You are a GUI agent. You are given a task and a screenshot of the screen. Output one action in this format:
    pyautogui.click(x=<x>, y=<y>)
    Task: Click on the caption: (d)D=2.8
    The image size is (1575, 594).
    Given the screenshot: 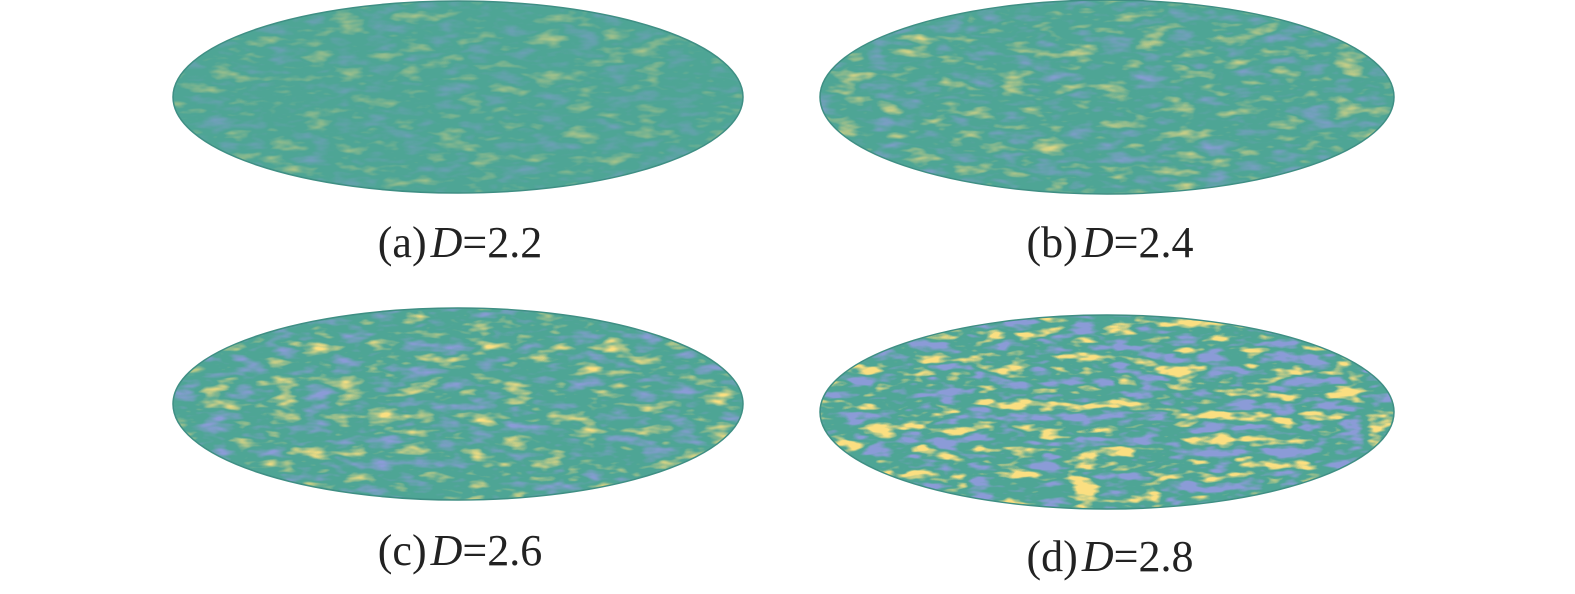 What is the action you would take?
    pyautogui.click(x=1110, y=557)
    